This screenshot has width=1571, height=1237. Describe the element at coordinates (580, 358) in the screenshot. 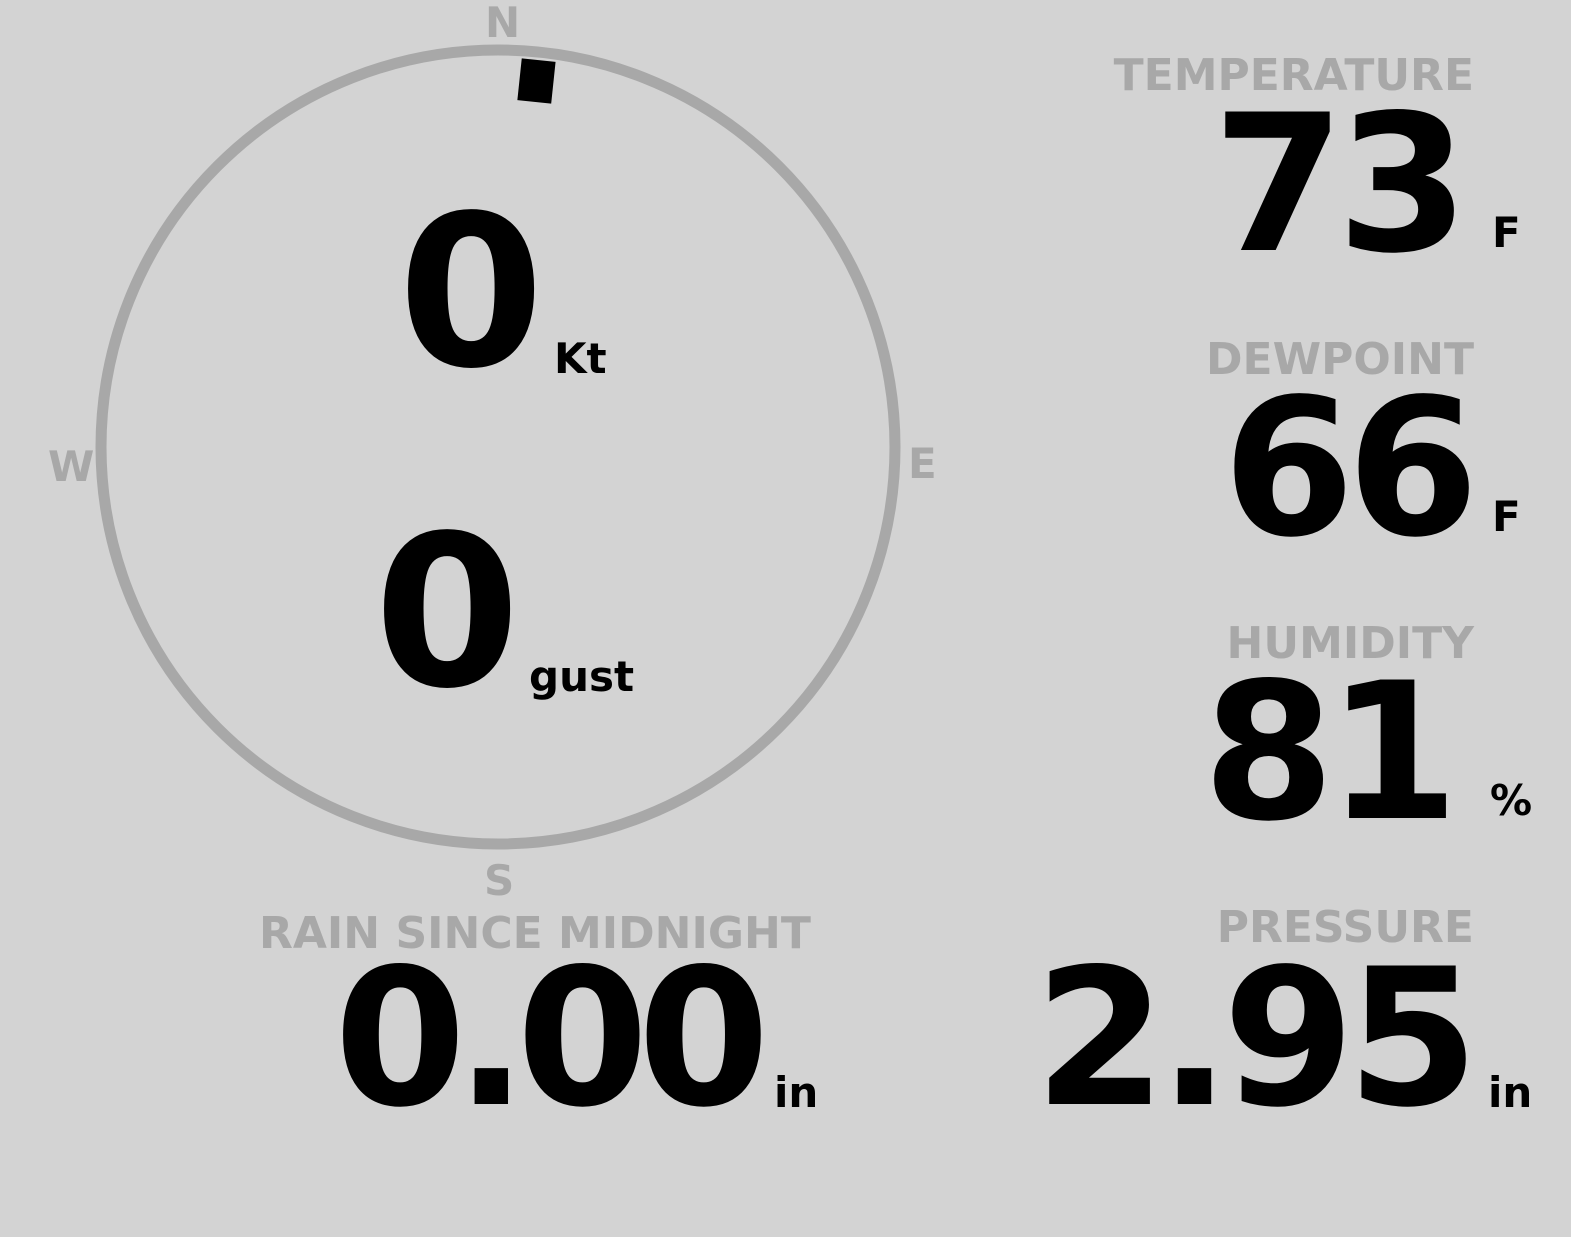

I see `wind-speed-unit: Kt` at that location.